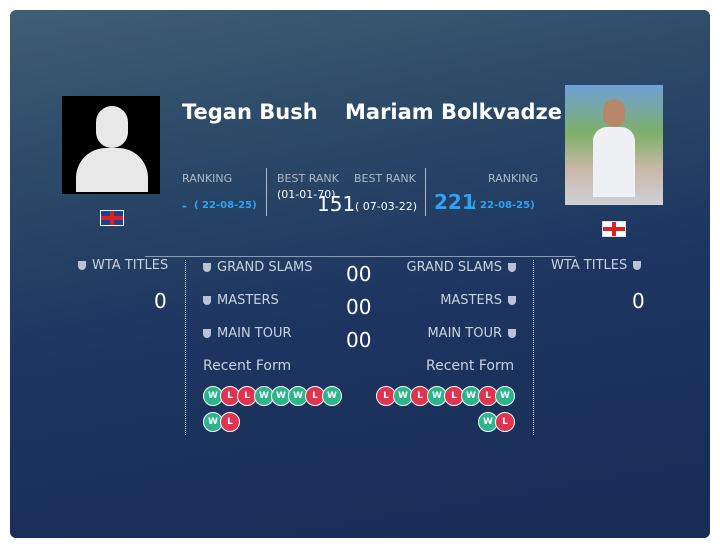 This screenshot has height=548, width=720. I want to click on player-name: Mariam Bolkvadze, so click(453, 112).